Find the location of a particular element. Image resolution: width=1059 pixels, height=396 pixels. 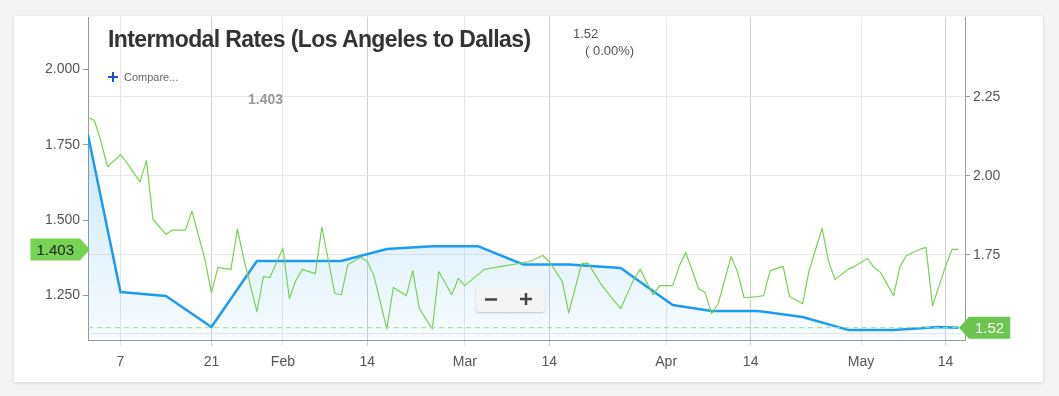

y2-tick-label: 1.75 is located at coordinates (987, 253).